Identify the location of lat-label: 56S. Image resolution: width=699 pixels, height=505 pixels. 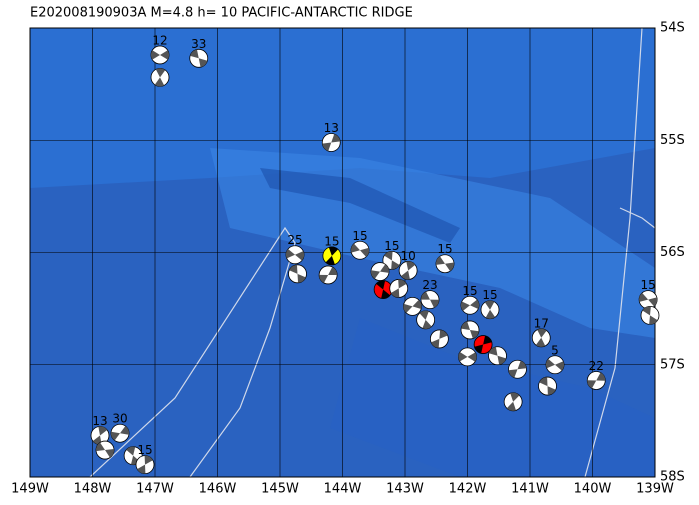
(672, 252).